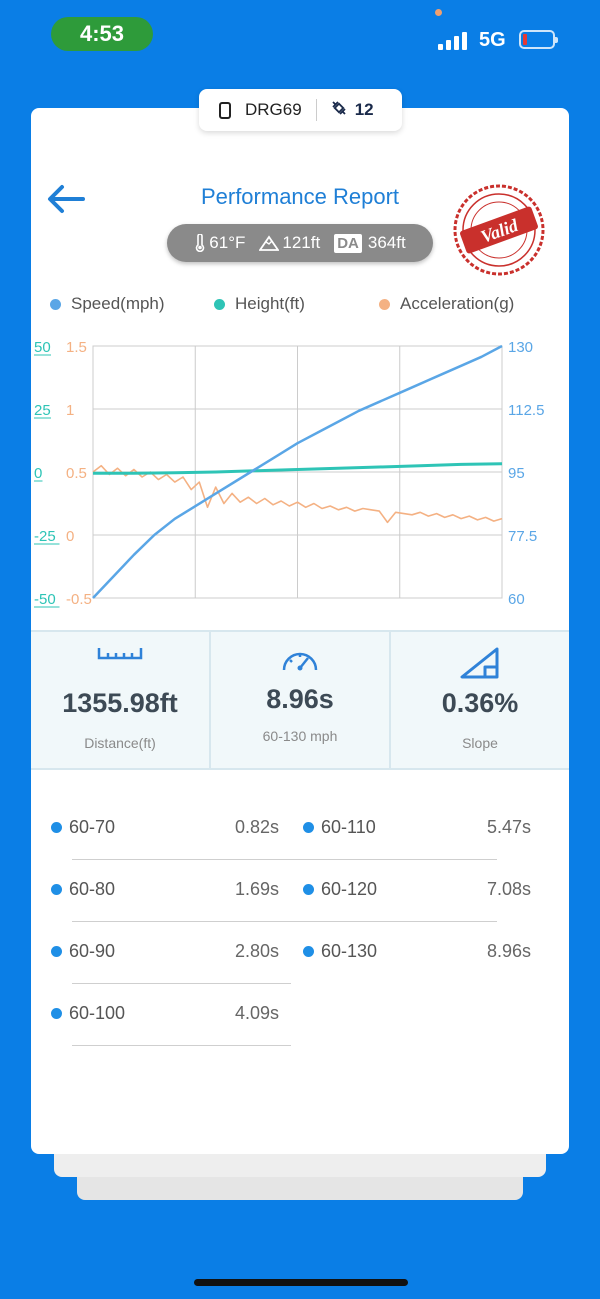 The height and width of the screenshot is (1299, 600). I want to click on accel-tick-label: 0.5, so click(76, 473).